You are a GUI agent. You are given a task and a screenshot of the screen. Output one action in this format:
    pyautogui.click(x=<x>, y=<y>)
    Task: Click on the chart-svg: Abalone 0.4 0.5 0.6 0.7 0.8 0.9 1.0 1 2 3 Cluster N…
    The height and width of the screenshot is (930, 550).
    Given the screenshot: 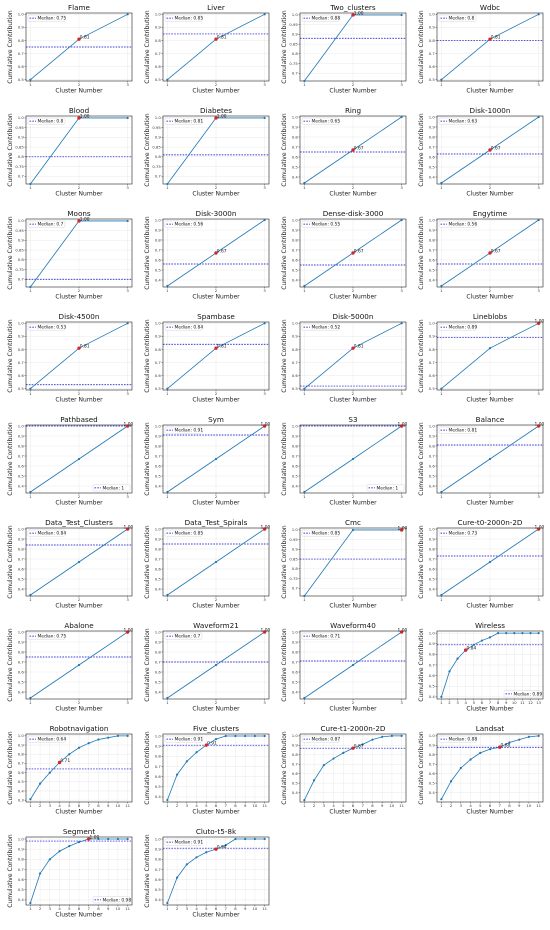 What is the action you would take?
    pyautogui.click(x=70, y=667)
    